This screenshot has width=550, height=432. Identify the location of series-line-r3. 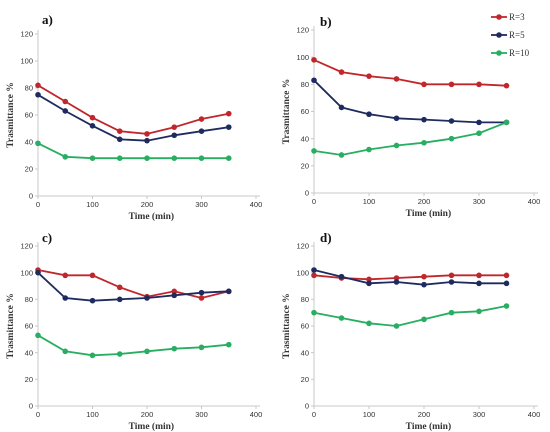
(133, 109).